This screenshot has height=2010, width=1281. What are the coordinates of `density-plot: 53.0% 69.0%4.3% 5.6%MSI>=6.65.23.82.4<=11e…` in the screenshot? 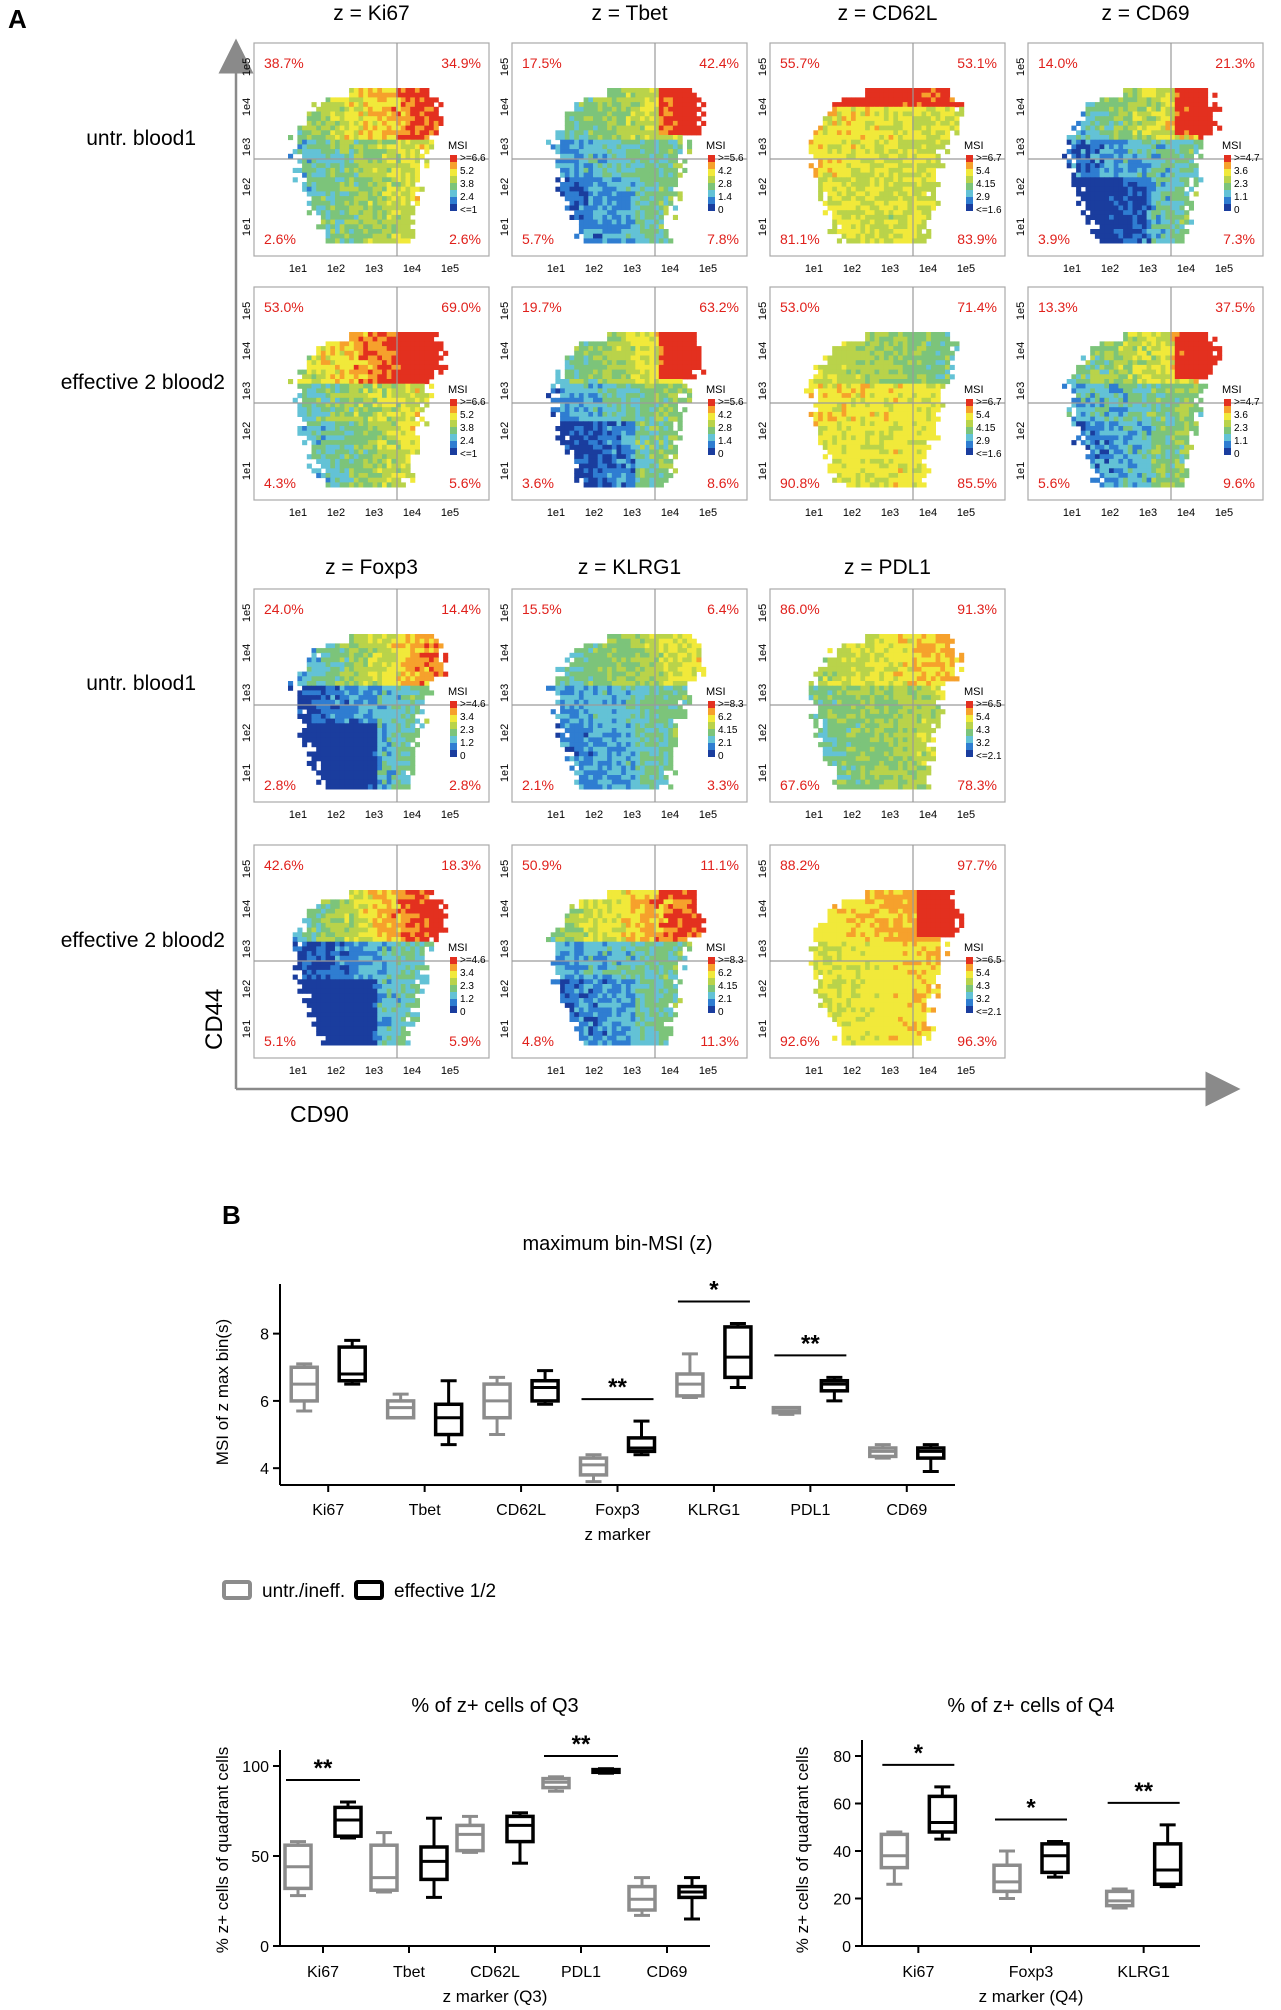 It's located at (365, 402).